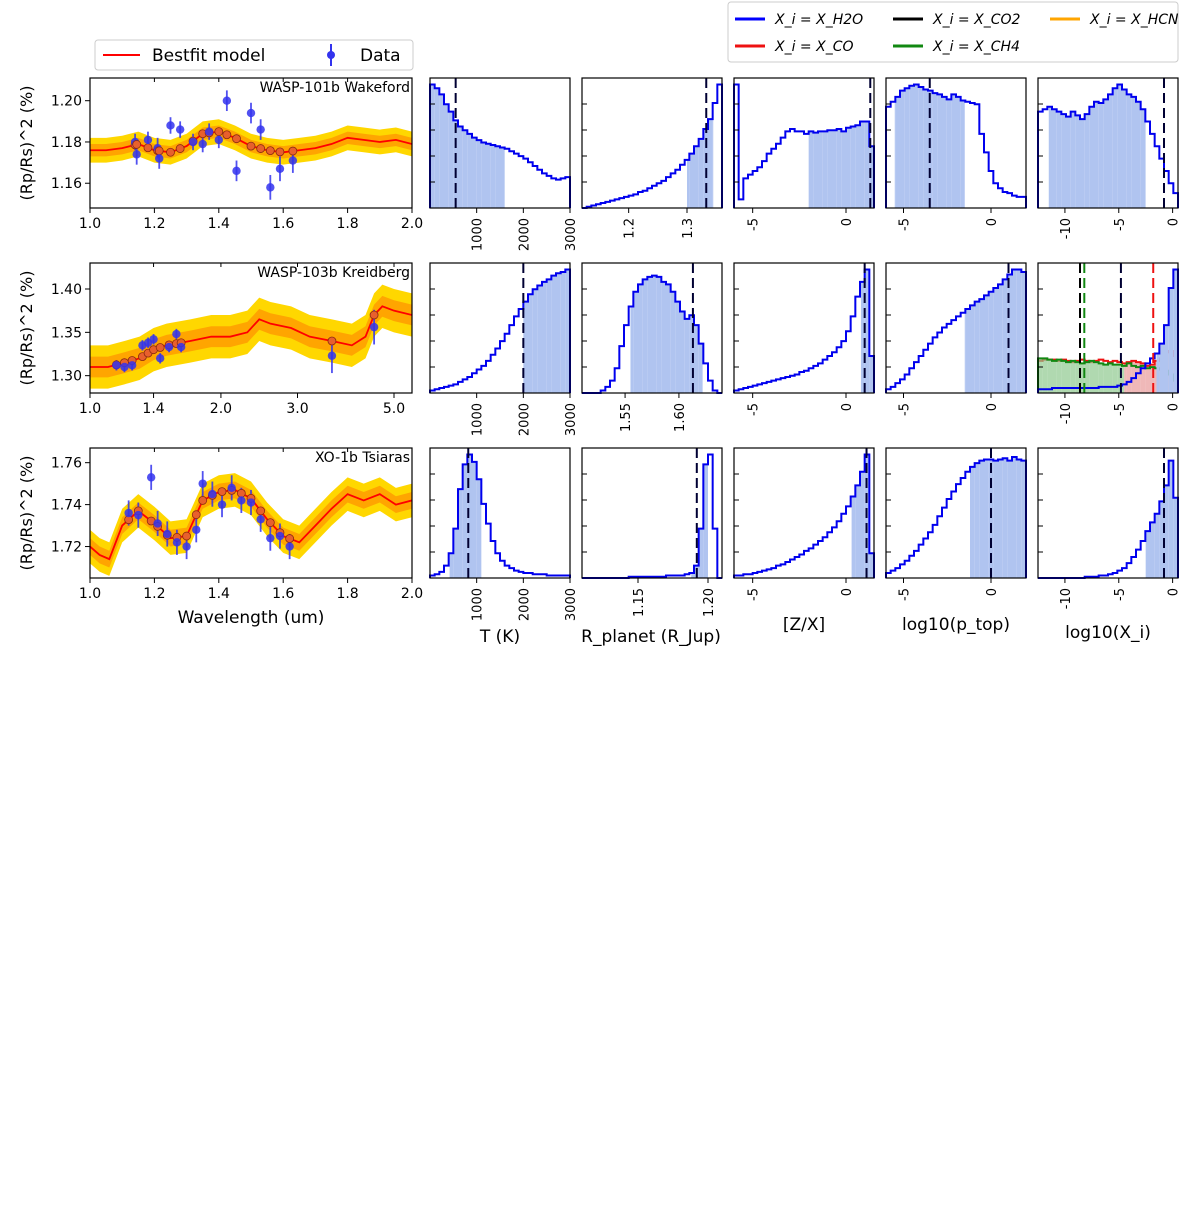  Describe the element at coordinates (956, 625) in the screenshot. I see `hist-xlabel-3: log10(p_top)` at that location.